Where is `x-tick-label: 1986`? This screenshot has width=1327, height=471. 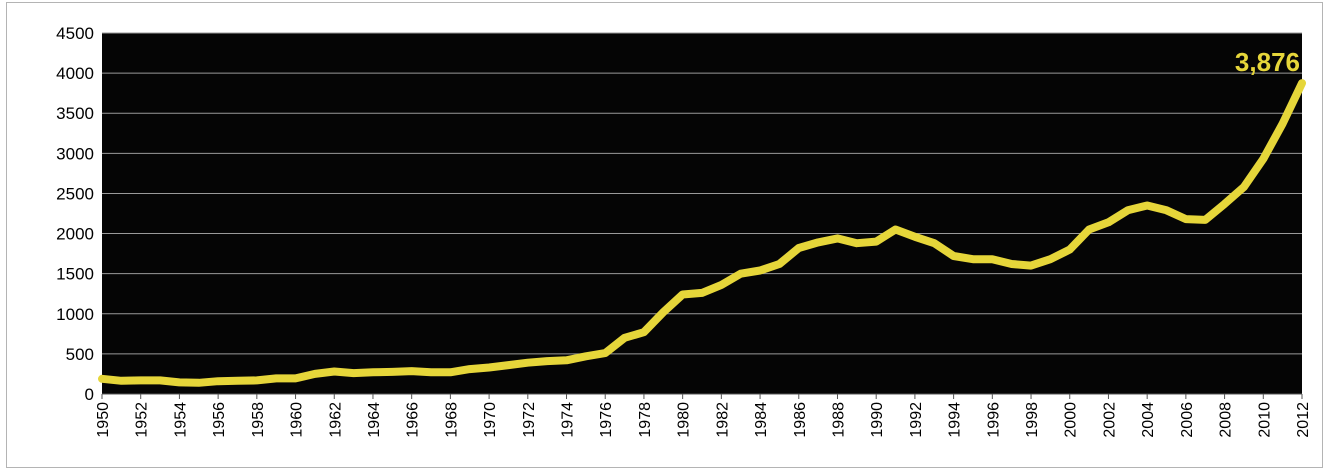 x-tick-label: 1986 is located at coordinates (800, 420).